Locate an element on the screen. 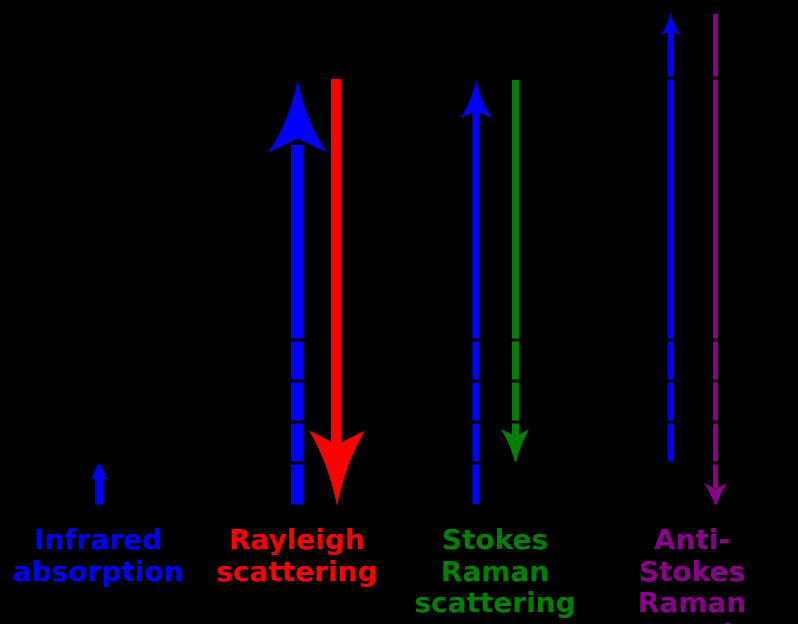 The image size is (798, 624). stokes-down-arrow is located at coordinates (515, 272).